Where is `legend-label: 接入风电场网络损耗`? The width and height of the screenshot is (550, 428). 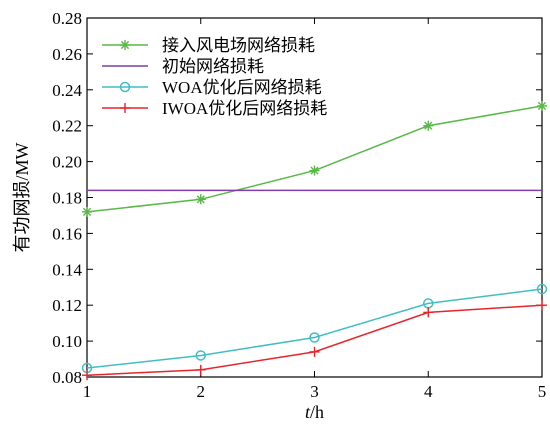
legend-label: 接入风电场网络损耗 is located at coordinates (238, 45).